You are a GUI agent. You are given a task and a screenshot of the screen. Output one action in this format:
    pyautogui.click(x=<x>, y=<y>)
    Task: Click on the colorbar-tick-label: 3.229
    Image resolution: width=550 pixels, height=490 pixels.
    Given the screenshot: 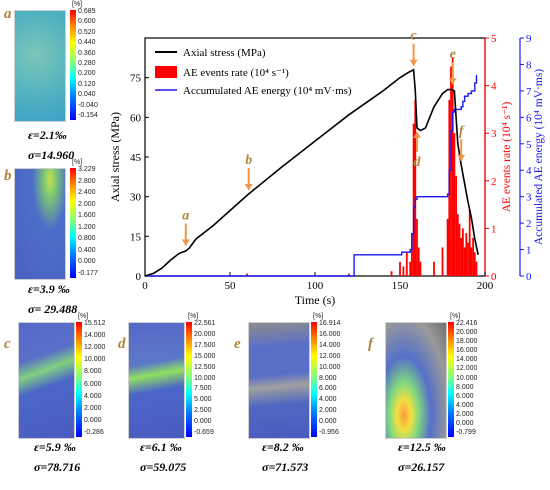 What is the action you would take?
    pyautogui.click(x=87, y=169)
    